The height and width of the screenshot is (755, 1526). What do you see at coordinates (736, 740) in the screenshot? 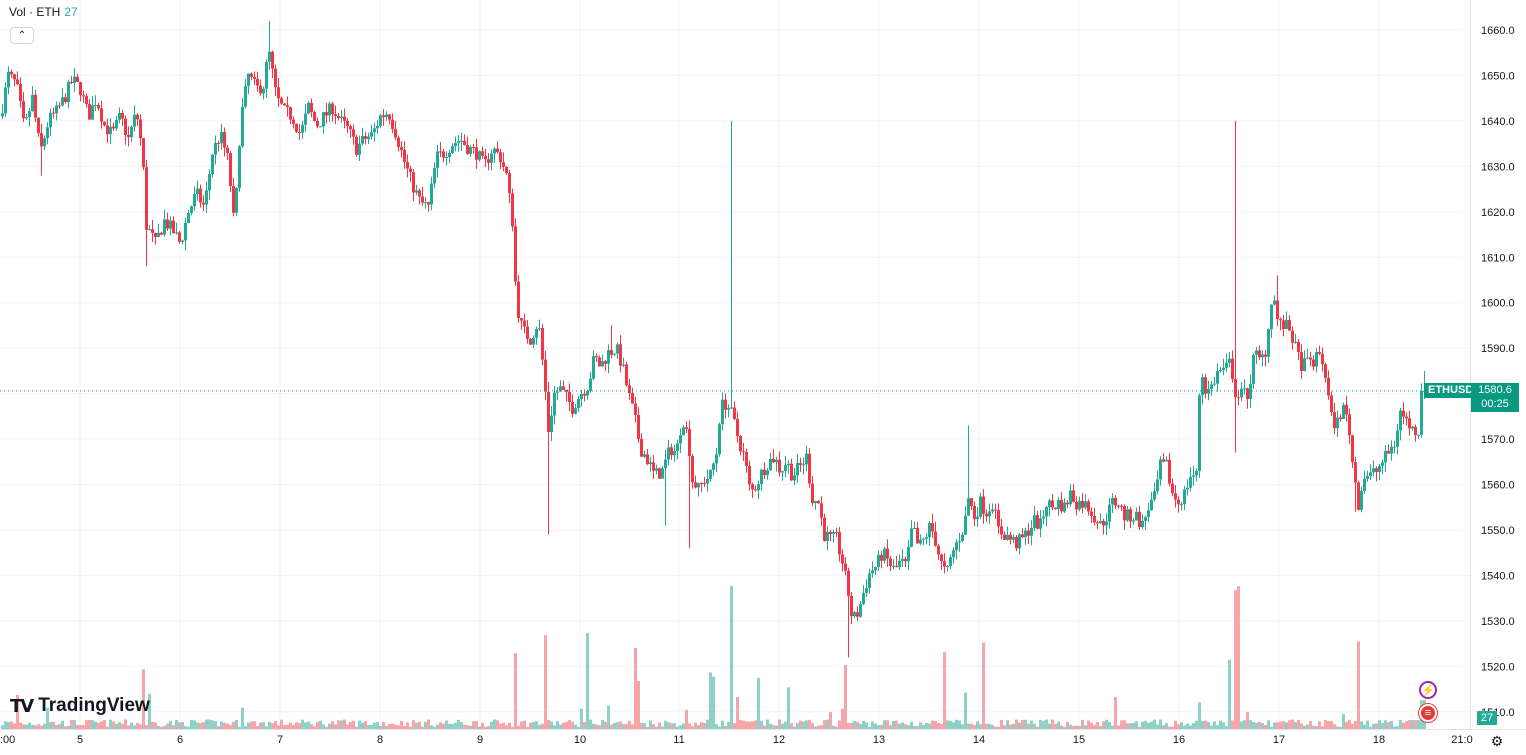
I see `time-axis: :00 5 6 7 8 9 10 11 12 13 14 15 16 17 18 21:0` at bounding box center [736, 740].